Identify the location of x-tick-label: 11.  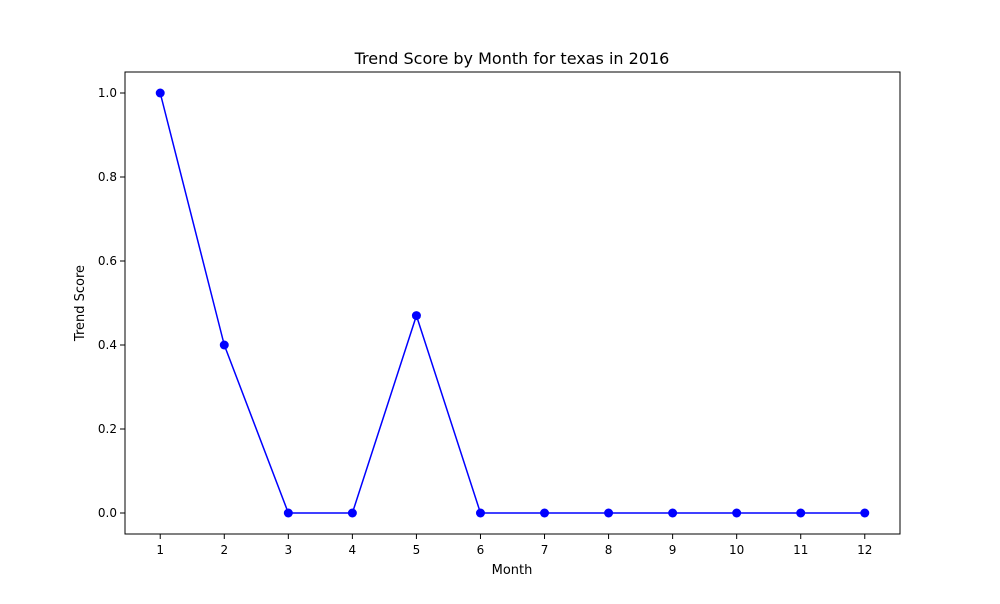
(800, 550).